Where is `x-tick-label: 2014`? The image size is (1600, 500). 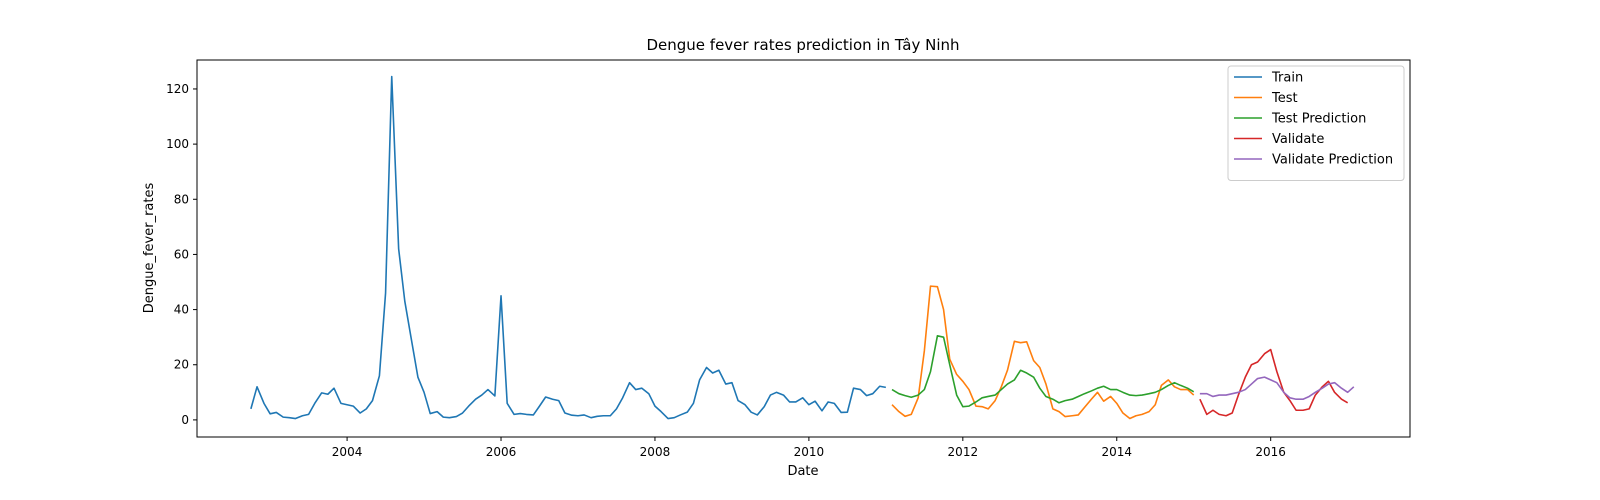
x-tick-label: 2014 is located at coordinates (1116, 452).